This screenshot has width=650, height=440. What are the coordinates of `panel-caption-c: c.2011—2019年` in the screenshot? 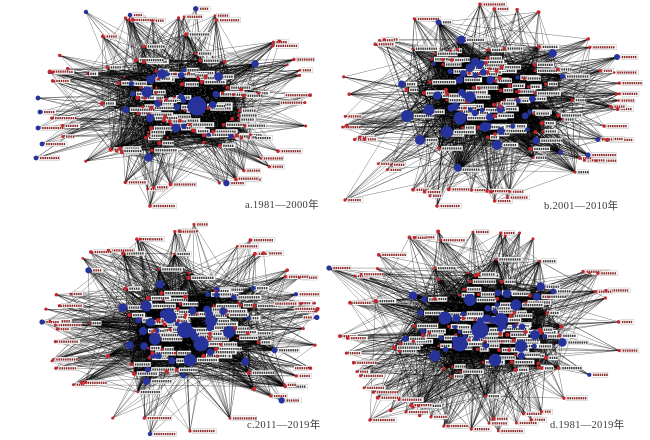 It's located at (284, 425).